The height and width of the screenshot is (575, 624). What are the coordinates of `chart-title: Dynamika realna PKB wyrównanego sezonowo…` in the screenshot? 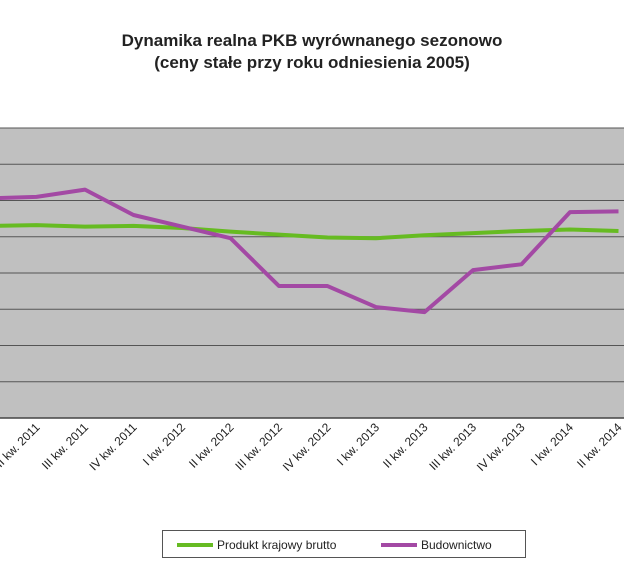 It's located at (312, 52).